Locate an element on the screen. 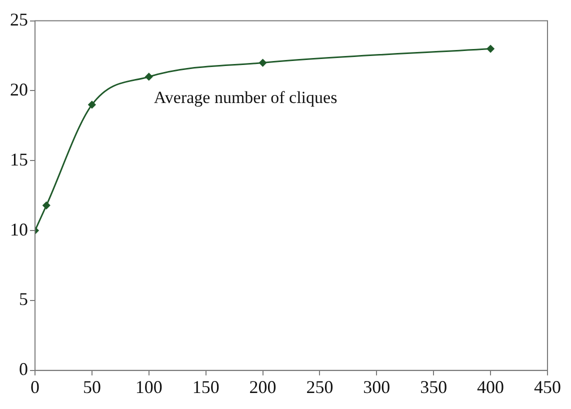 This screenshot has height=409, width=571. y-tick-label: 10 is located at coordinates (19, 229).